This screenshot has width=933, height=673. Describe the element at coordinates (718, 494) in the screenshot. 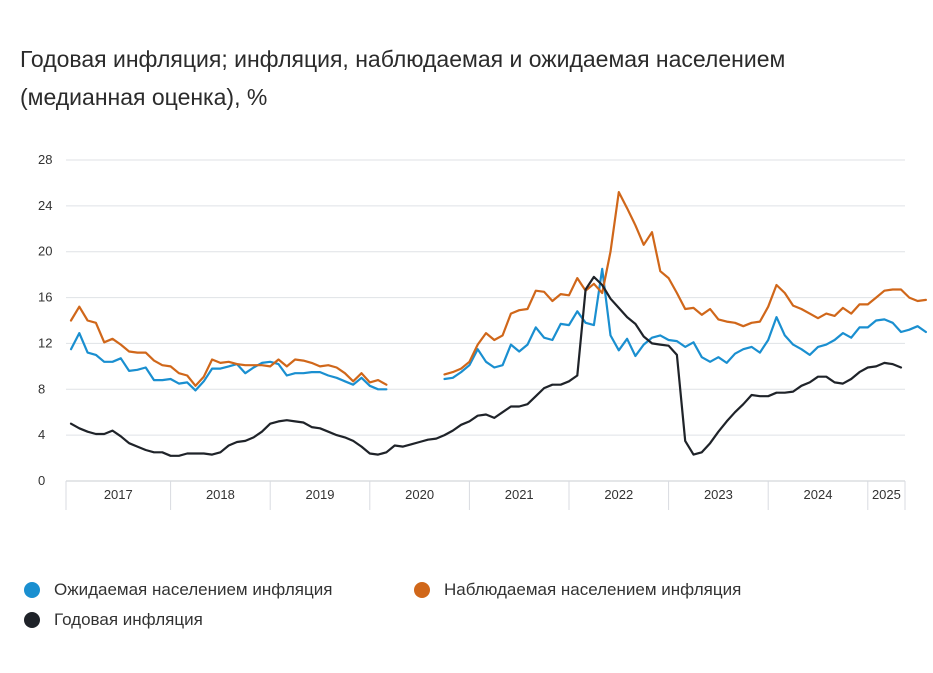

I see `x-tick-label: 2023` at that location.